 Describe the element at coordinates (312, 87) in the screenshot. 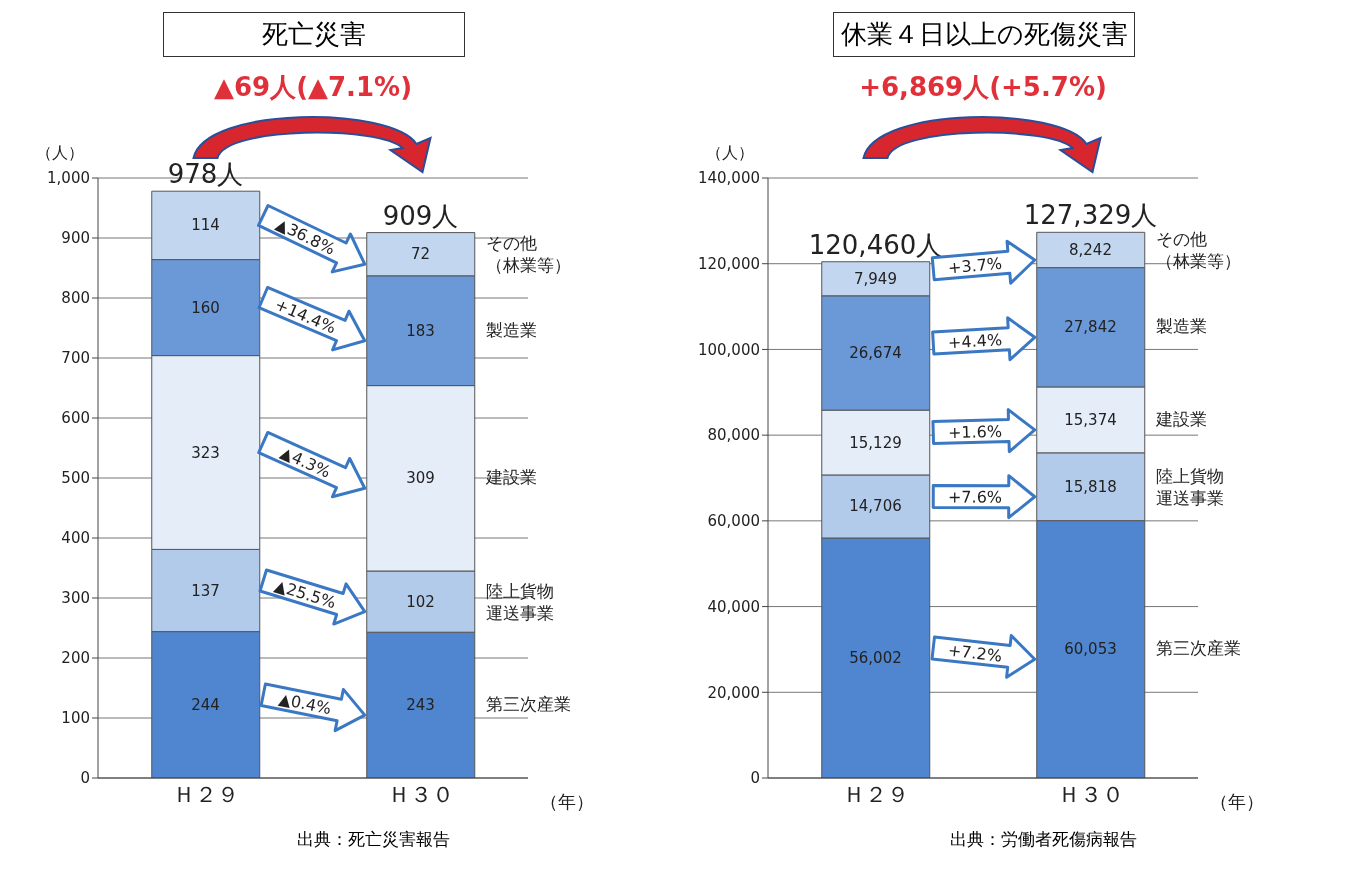

I see `chart-subtitle: ▲69人(▲7.1%)` at that location.